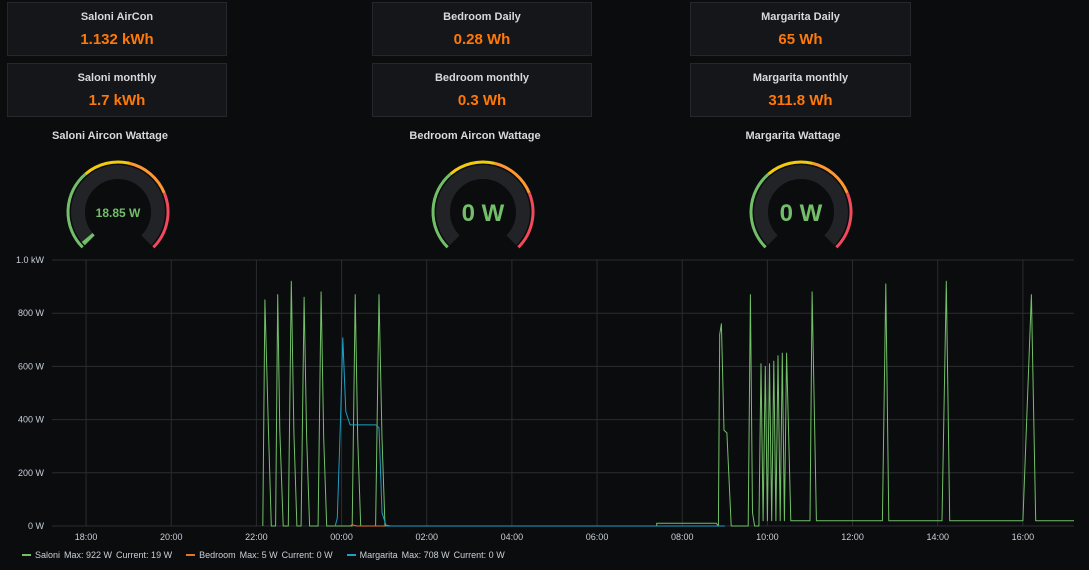  Describe the element at coordinates (341, 537) in the screenshot. I see `x-tick-label: 00:00` at that location.